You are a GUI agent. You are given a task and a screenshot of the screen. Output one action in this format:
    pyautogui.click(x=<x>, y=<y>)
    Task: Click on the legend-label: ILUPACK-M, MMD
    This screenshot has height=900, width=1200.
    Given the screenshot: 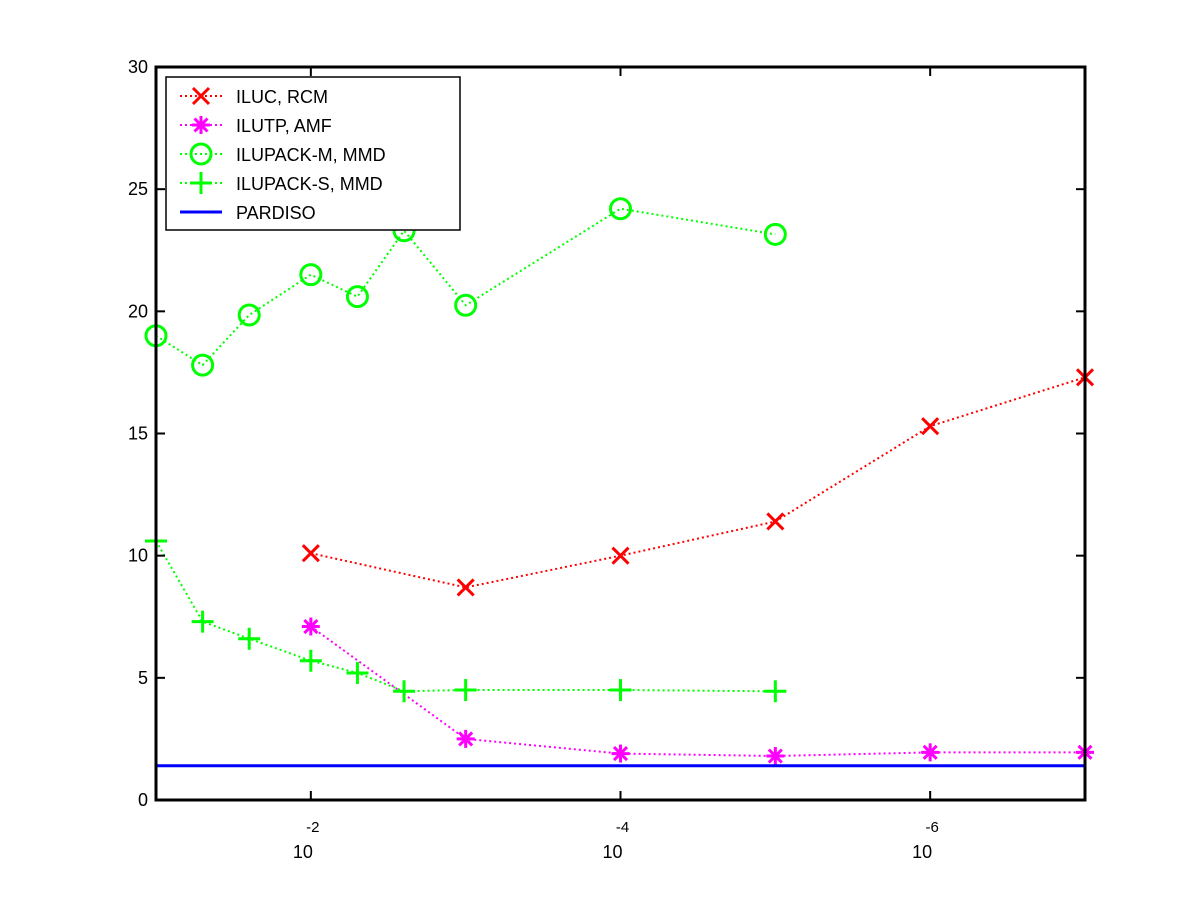 What is the action you would take?
    pyautogui.click(x=311, y=155)
    